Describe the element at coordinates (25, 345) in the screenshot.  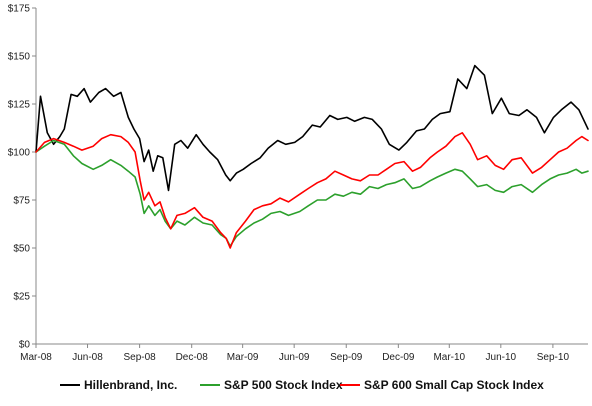
I see `y-tick-label: $0` at that location.